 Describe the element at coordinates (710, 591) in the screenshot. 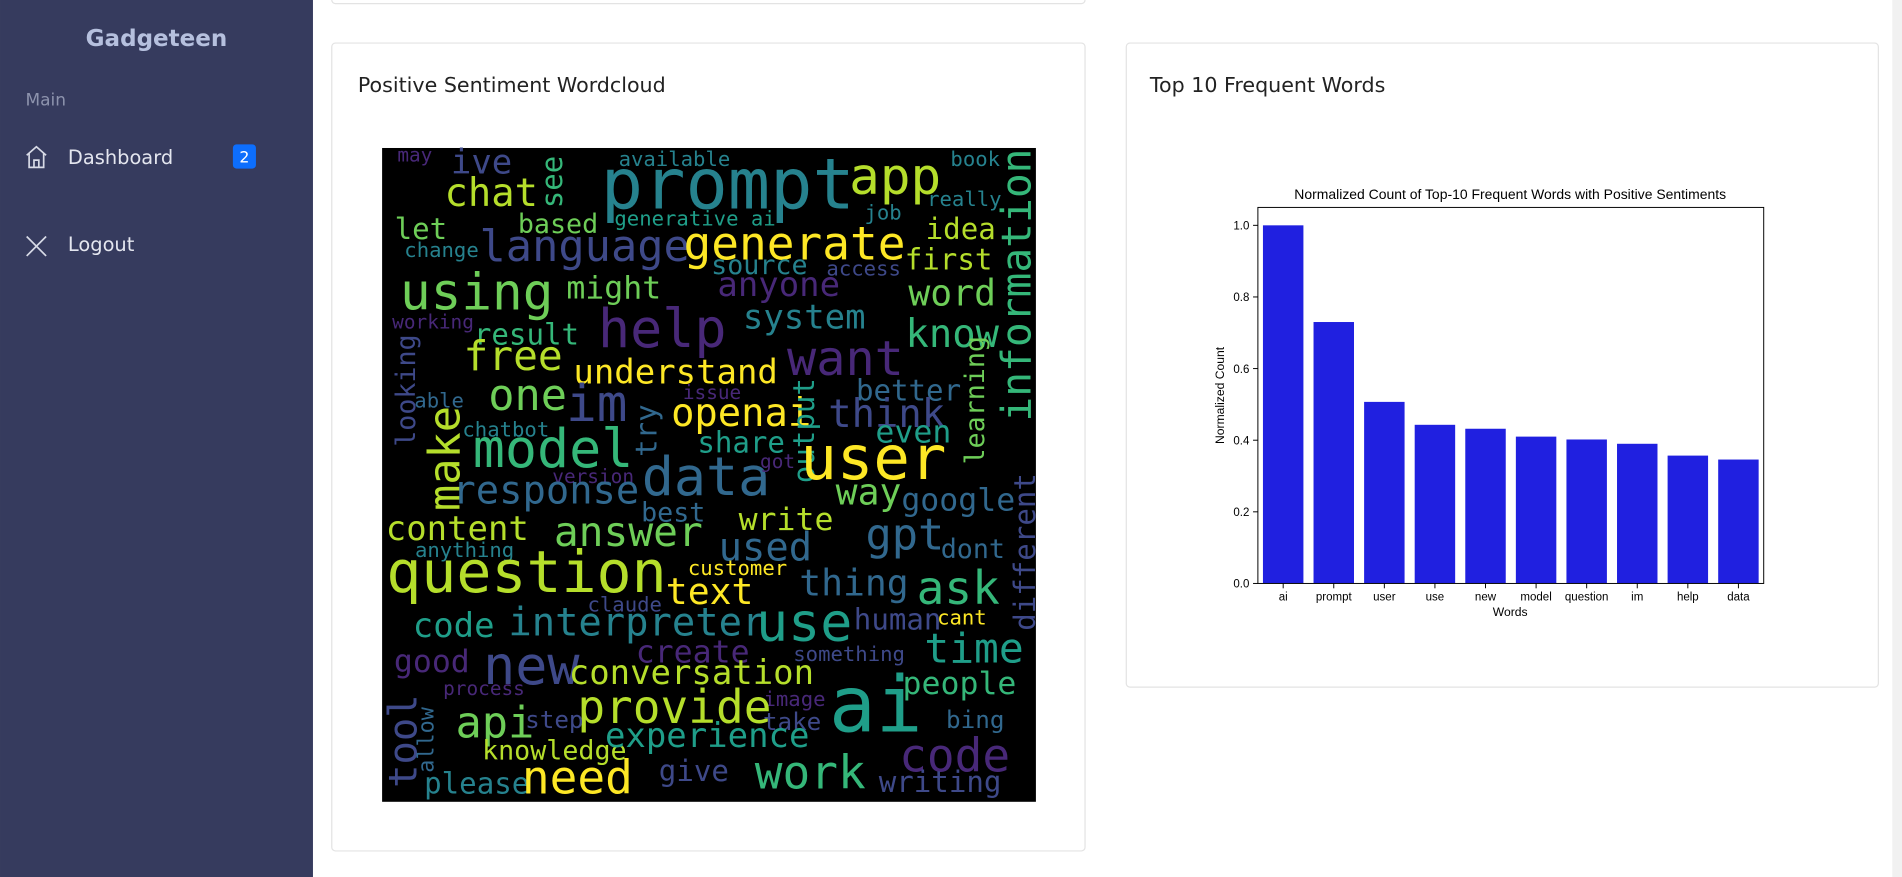

I see `word: text` at that location.